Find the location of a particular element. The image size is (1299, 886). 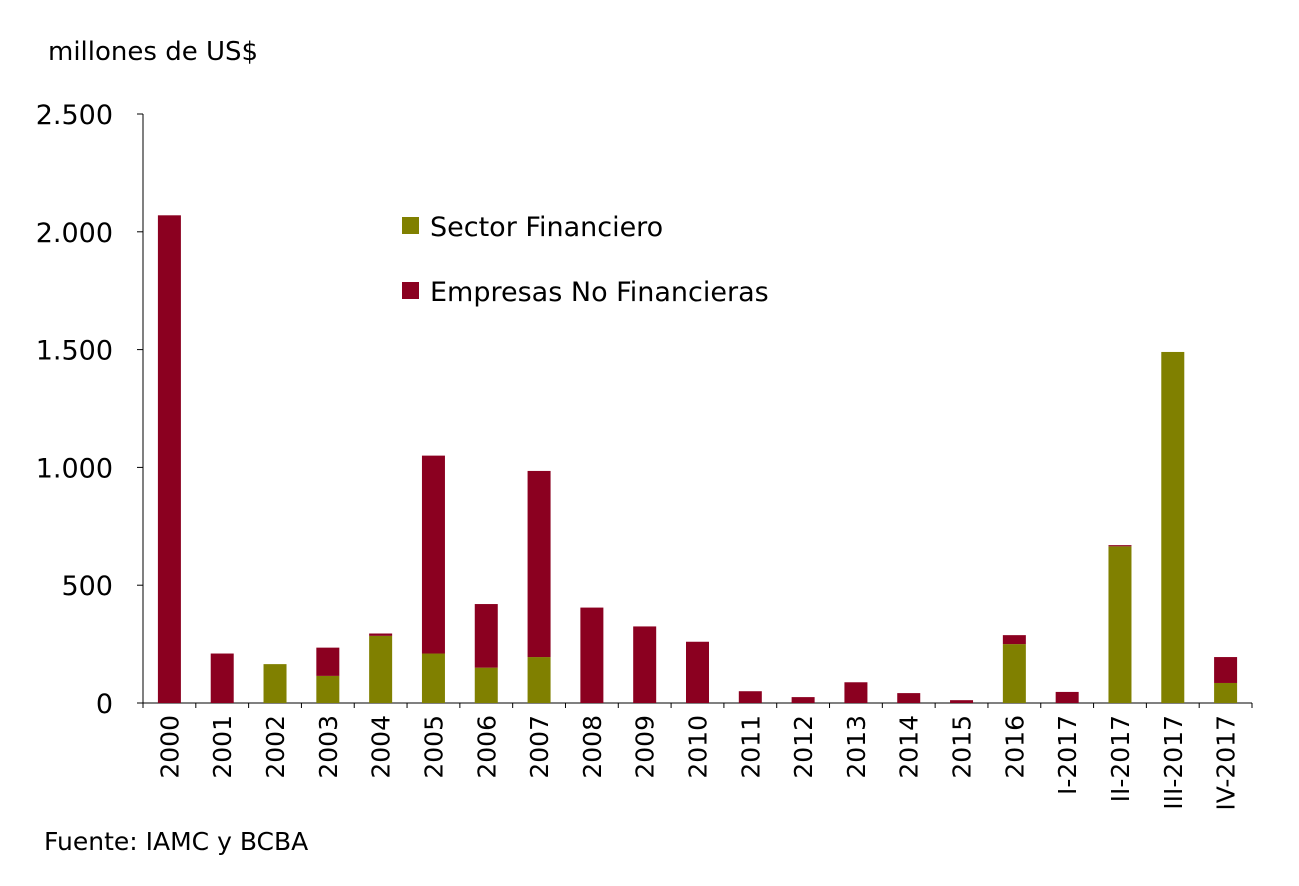

bar-empresas-no-financieras-iv-2017 is located at coordinates (1226, 670).